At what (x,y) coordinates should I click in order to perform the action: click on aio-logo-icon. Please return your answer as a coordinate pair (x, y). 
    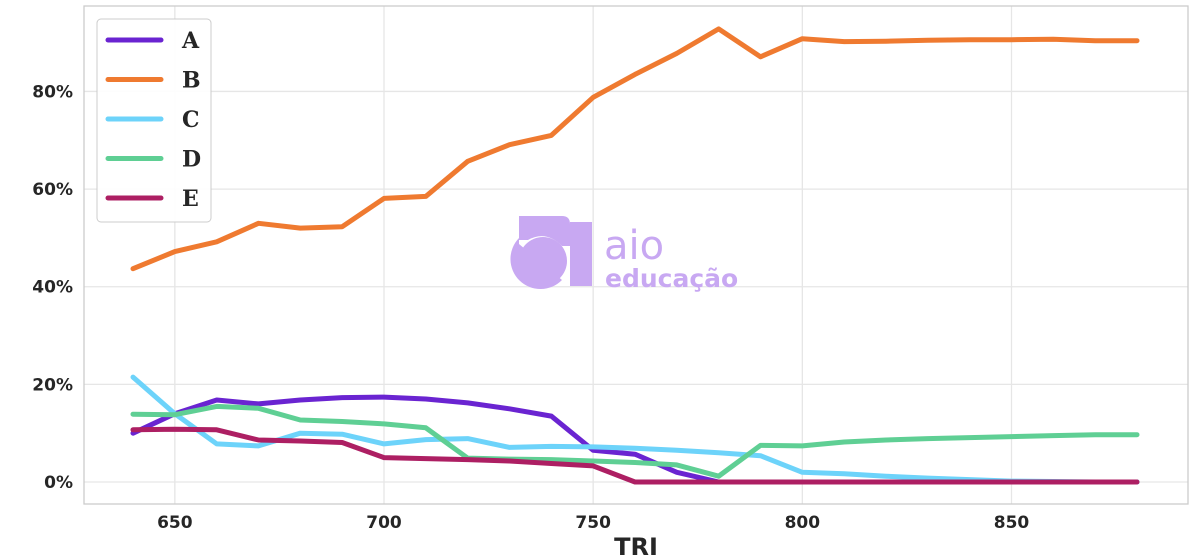
    Looking at the image, I should click on (551, 253).